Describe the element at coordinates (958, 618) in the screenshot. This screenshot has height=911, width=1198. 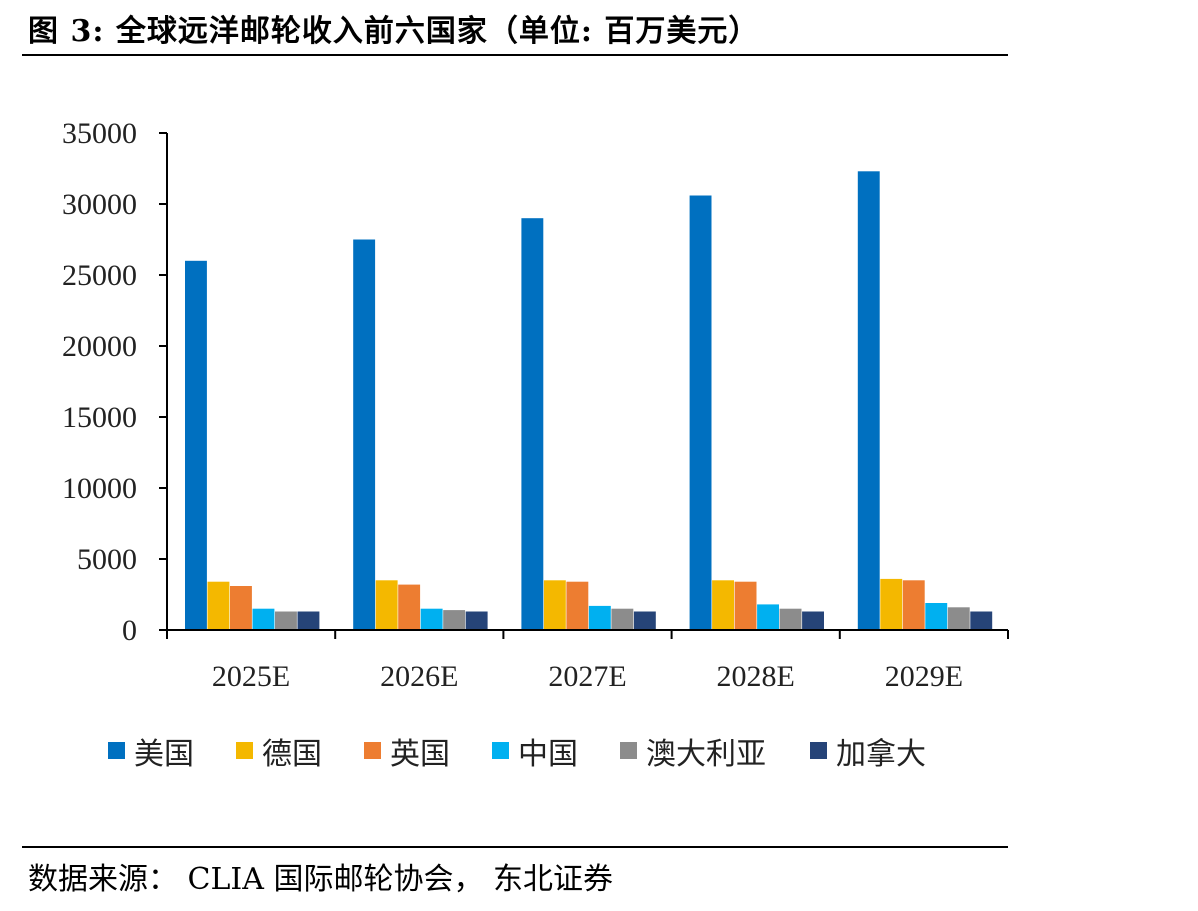
I see `bar-澳大利亚-2029E` at that location.